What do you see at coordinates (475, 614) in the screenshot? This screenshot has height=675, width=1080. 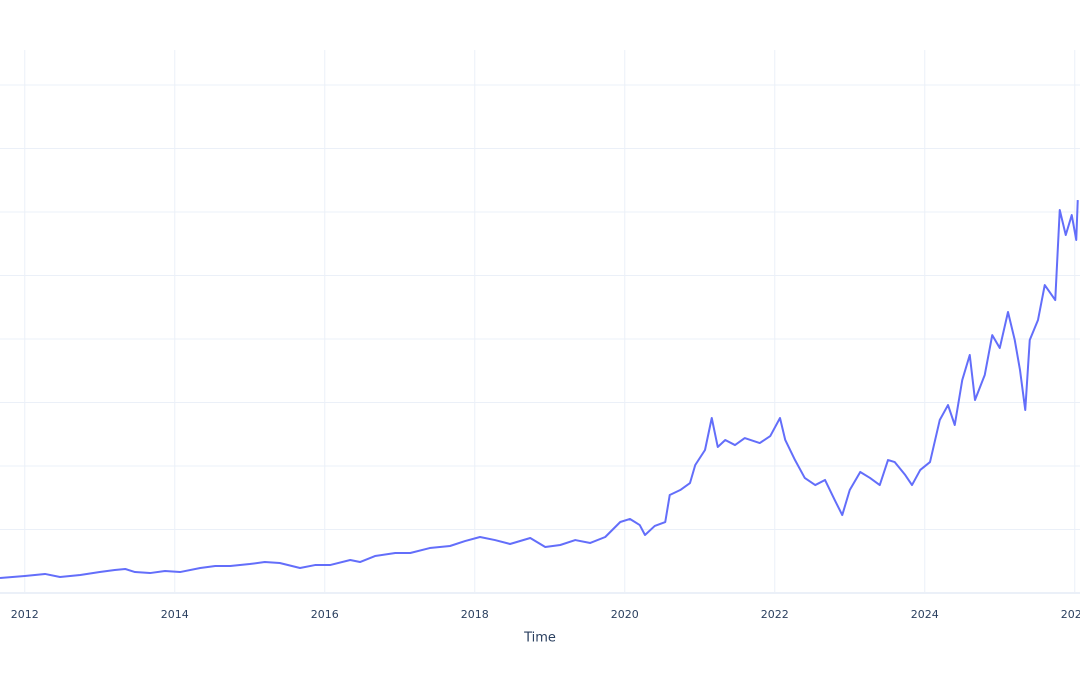 I see `x-tick-label: 2018` at bounding box center [475, 614].